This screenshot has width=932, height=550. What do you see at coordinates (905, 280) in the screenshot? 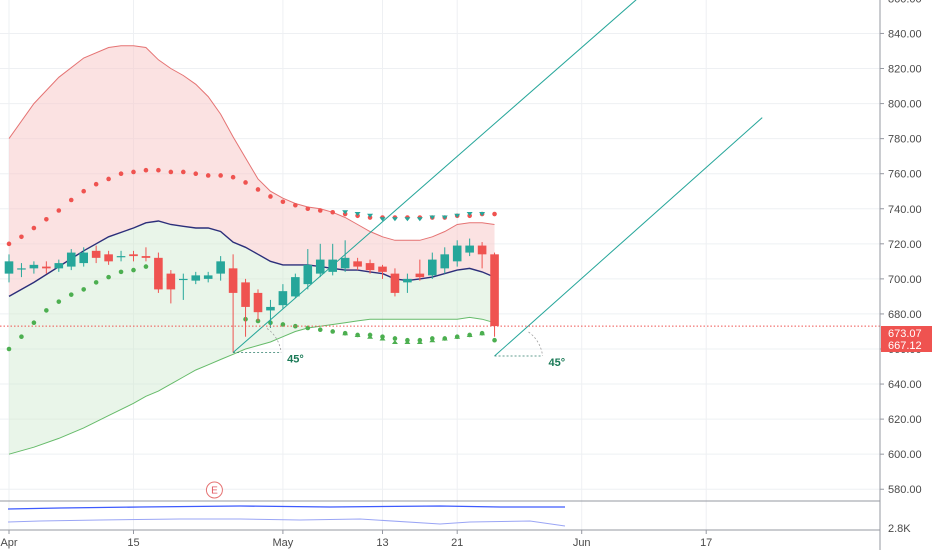
I see `price-tick-label: 700.00` at bounding box center [905, 280].